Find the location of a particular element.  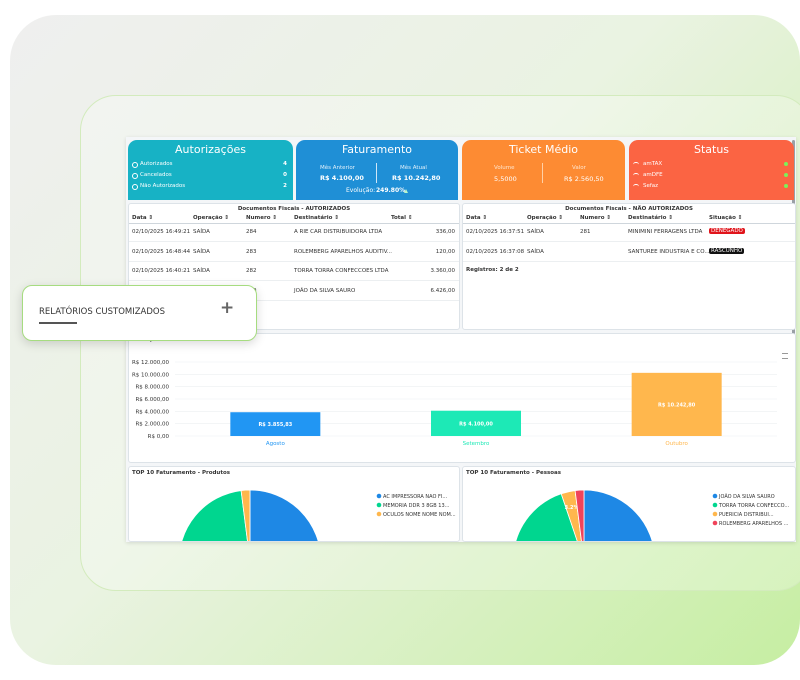

value: R$ 4.100,00 is located at coordinates (342, 178).